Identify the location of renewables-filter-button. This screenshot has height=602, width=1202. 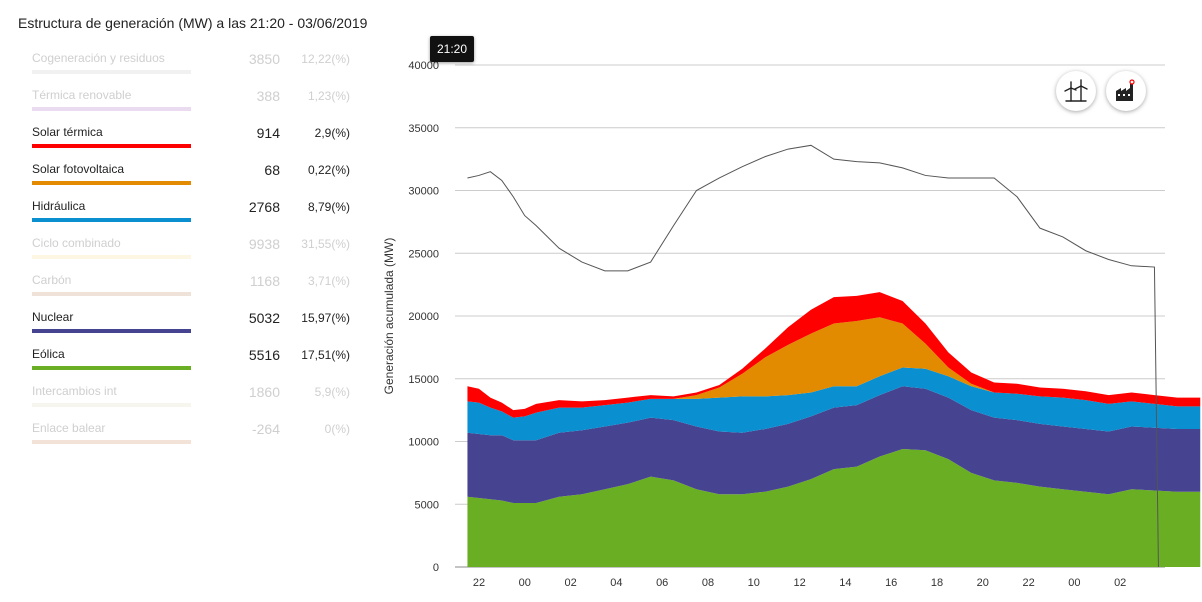
(1076, 91).